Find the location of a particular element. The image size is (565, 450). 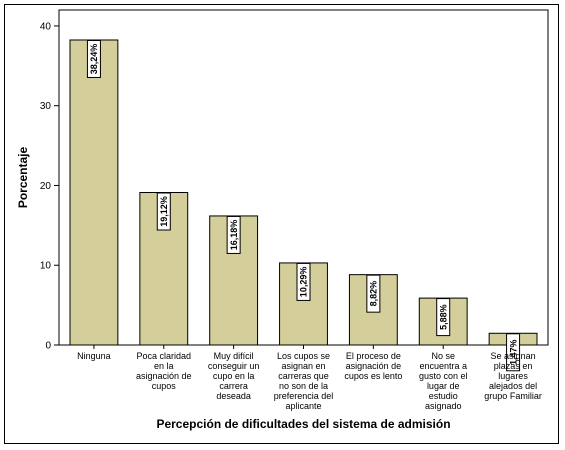

x-tick-label: No se is located at coordinates (443, 356).